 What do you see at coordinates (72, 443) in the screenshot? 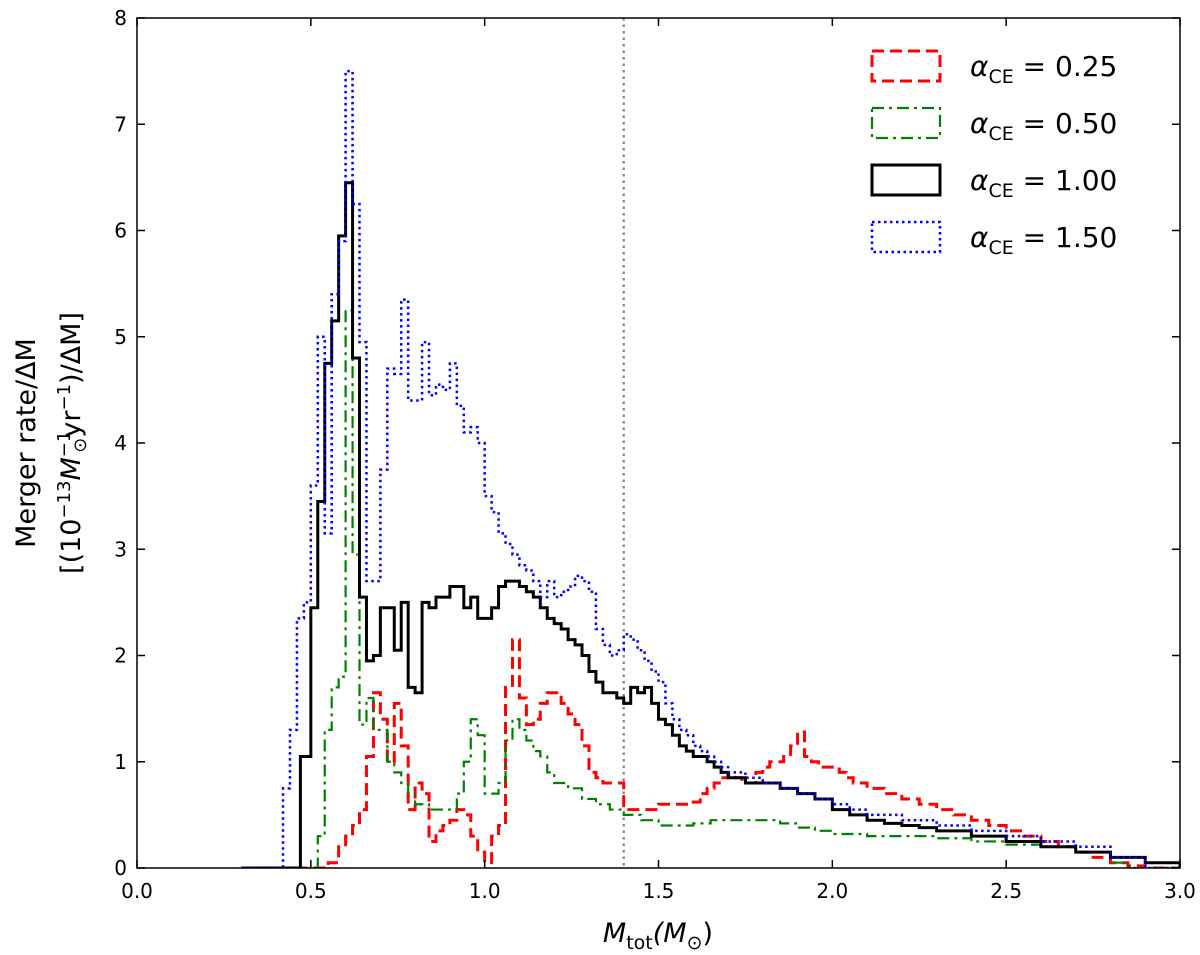
I see `y-axis-label-line2: [(10−13M−1⊙yr−1)/ΔM]` at bounding box center [72, 443].